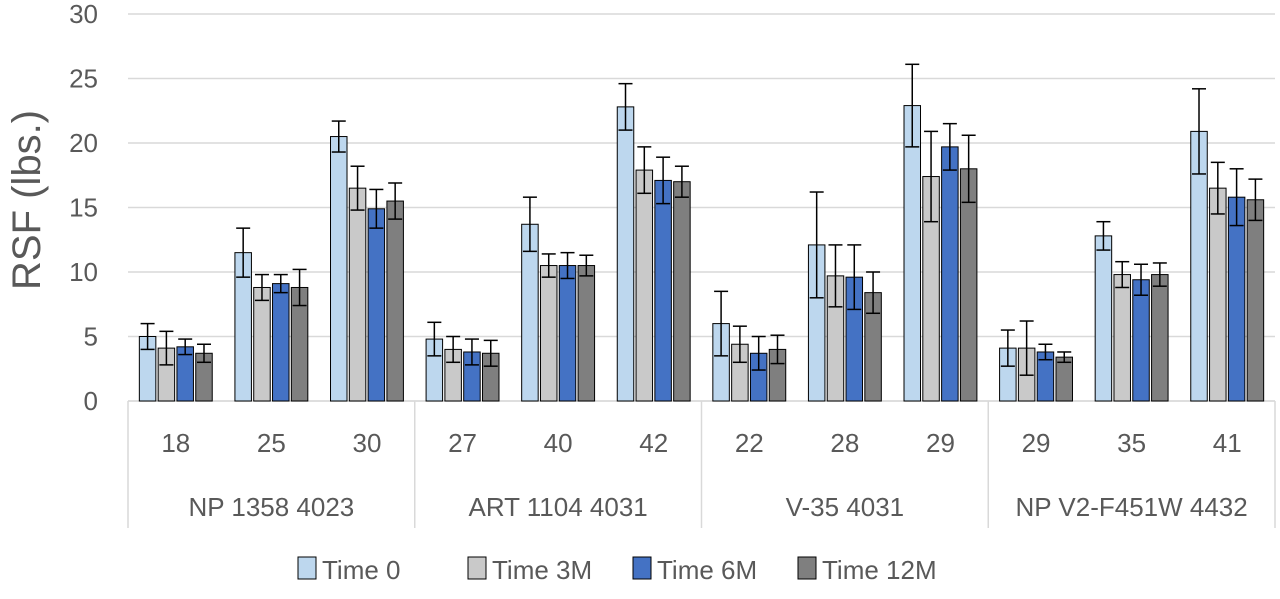  What do you see at coordinates (83, 143) in the screenshot?
I see `y-tick-label: 20` at bounding box center [83, 143].